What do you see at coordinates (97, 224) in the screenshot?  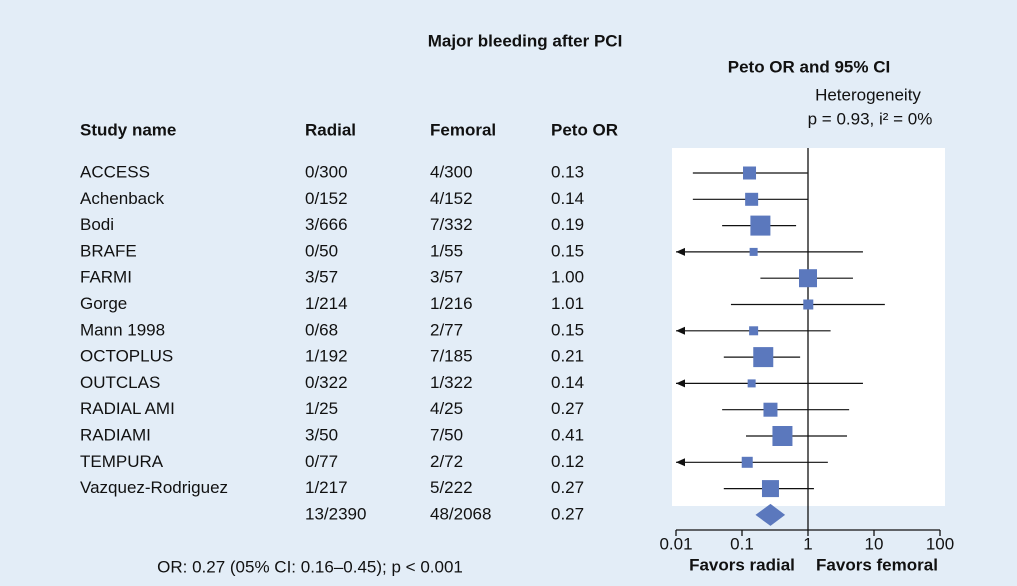 I see `study-name: Bodi` at bounding box center [97, 224].